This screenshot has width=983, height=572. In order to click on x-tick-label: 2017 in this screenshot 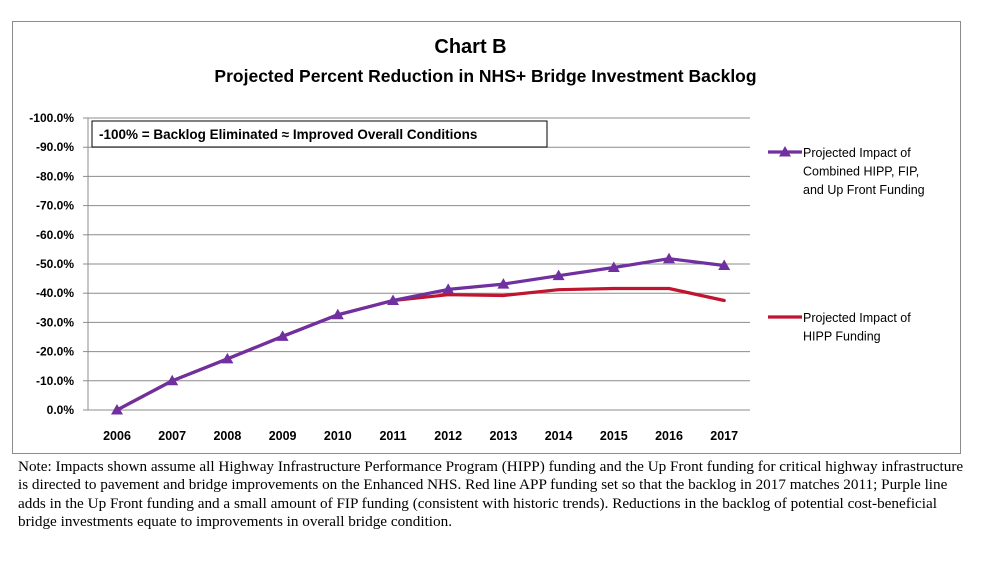, I will do `click(724, 436)`.